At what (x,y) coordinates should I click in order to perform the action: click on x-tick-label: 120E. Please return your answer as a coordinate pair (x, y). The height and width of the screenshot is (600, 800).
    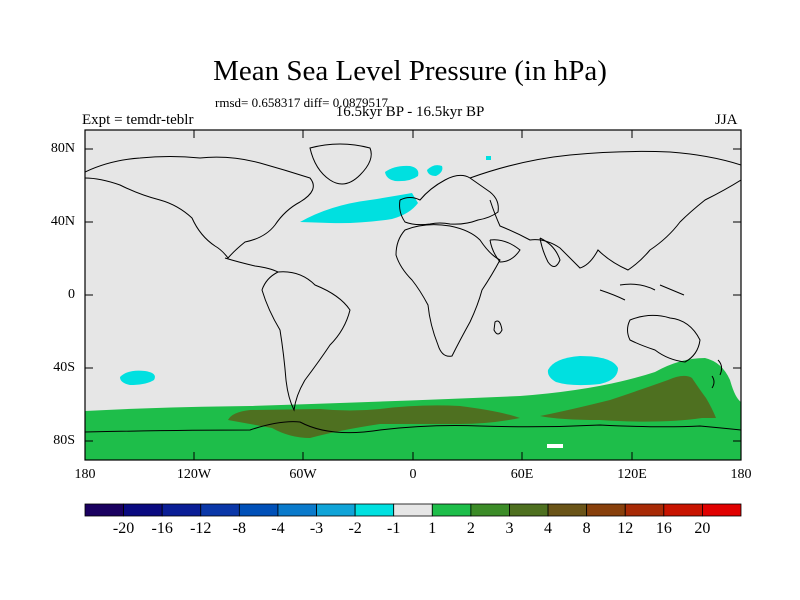
    Looking at the image, I should click on (632, 474).